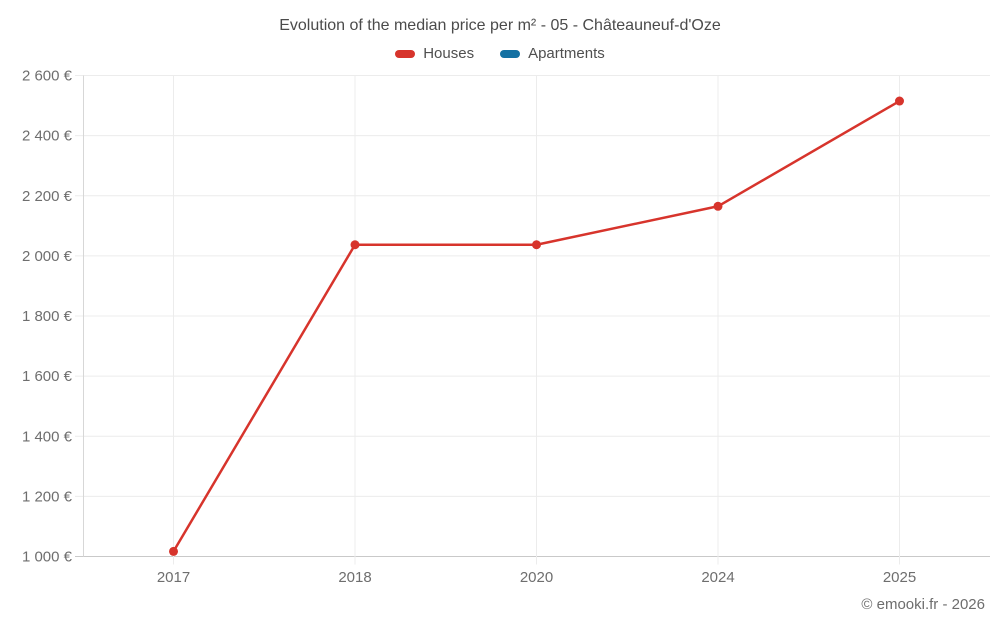 This screenshot has height=625, width=1000. What do you see at coordinates (405, 53) in the screenshot?
I see `houses-legend-swatch` at bounding box center [405, 53].